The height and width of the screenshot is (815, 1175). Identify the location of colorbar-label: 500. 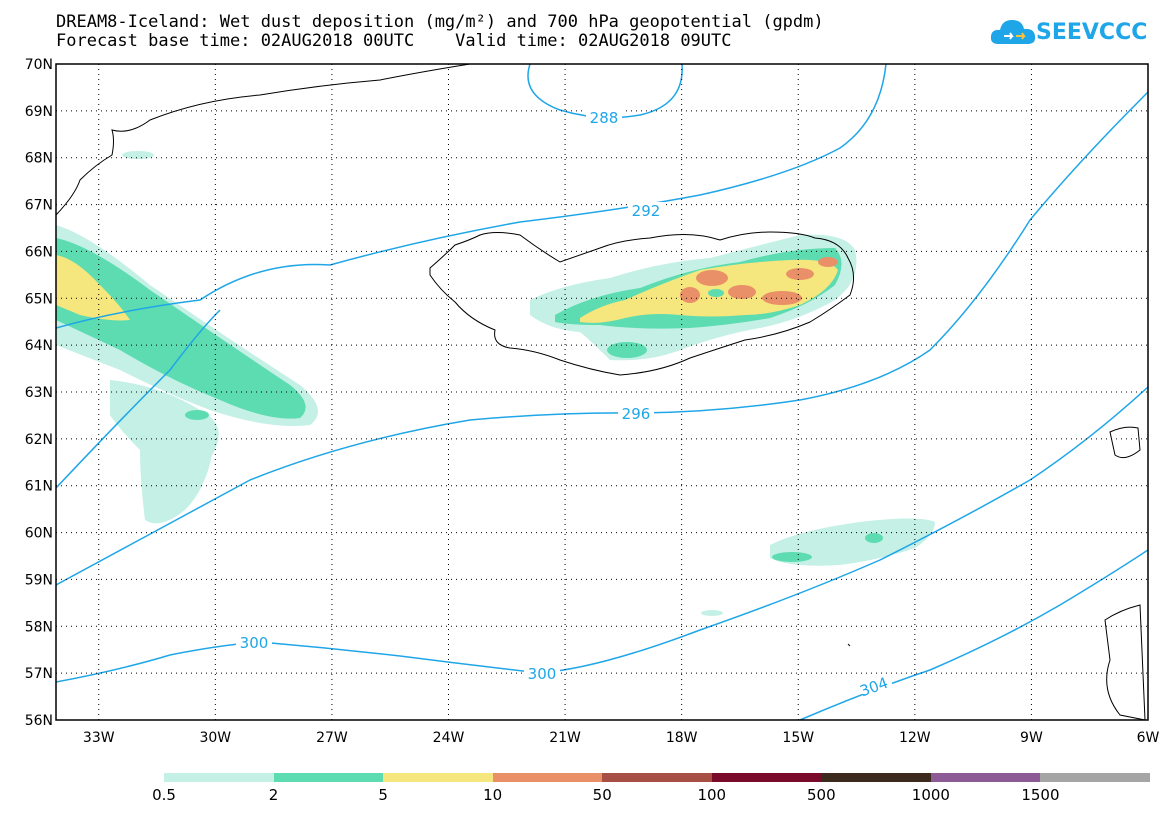
(821, 795).